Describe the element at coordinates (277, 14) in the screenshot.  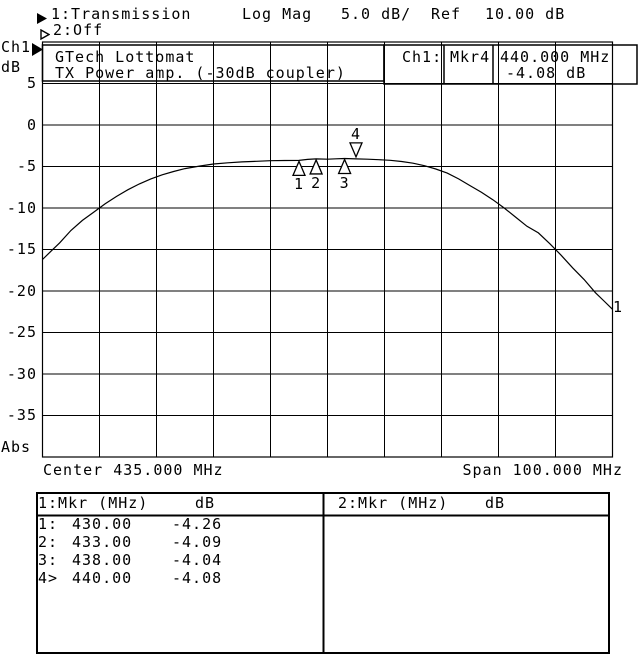
I see `format-label: Log Mag` at that location.